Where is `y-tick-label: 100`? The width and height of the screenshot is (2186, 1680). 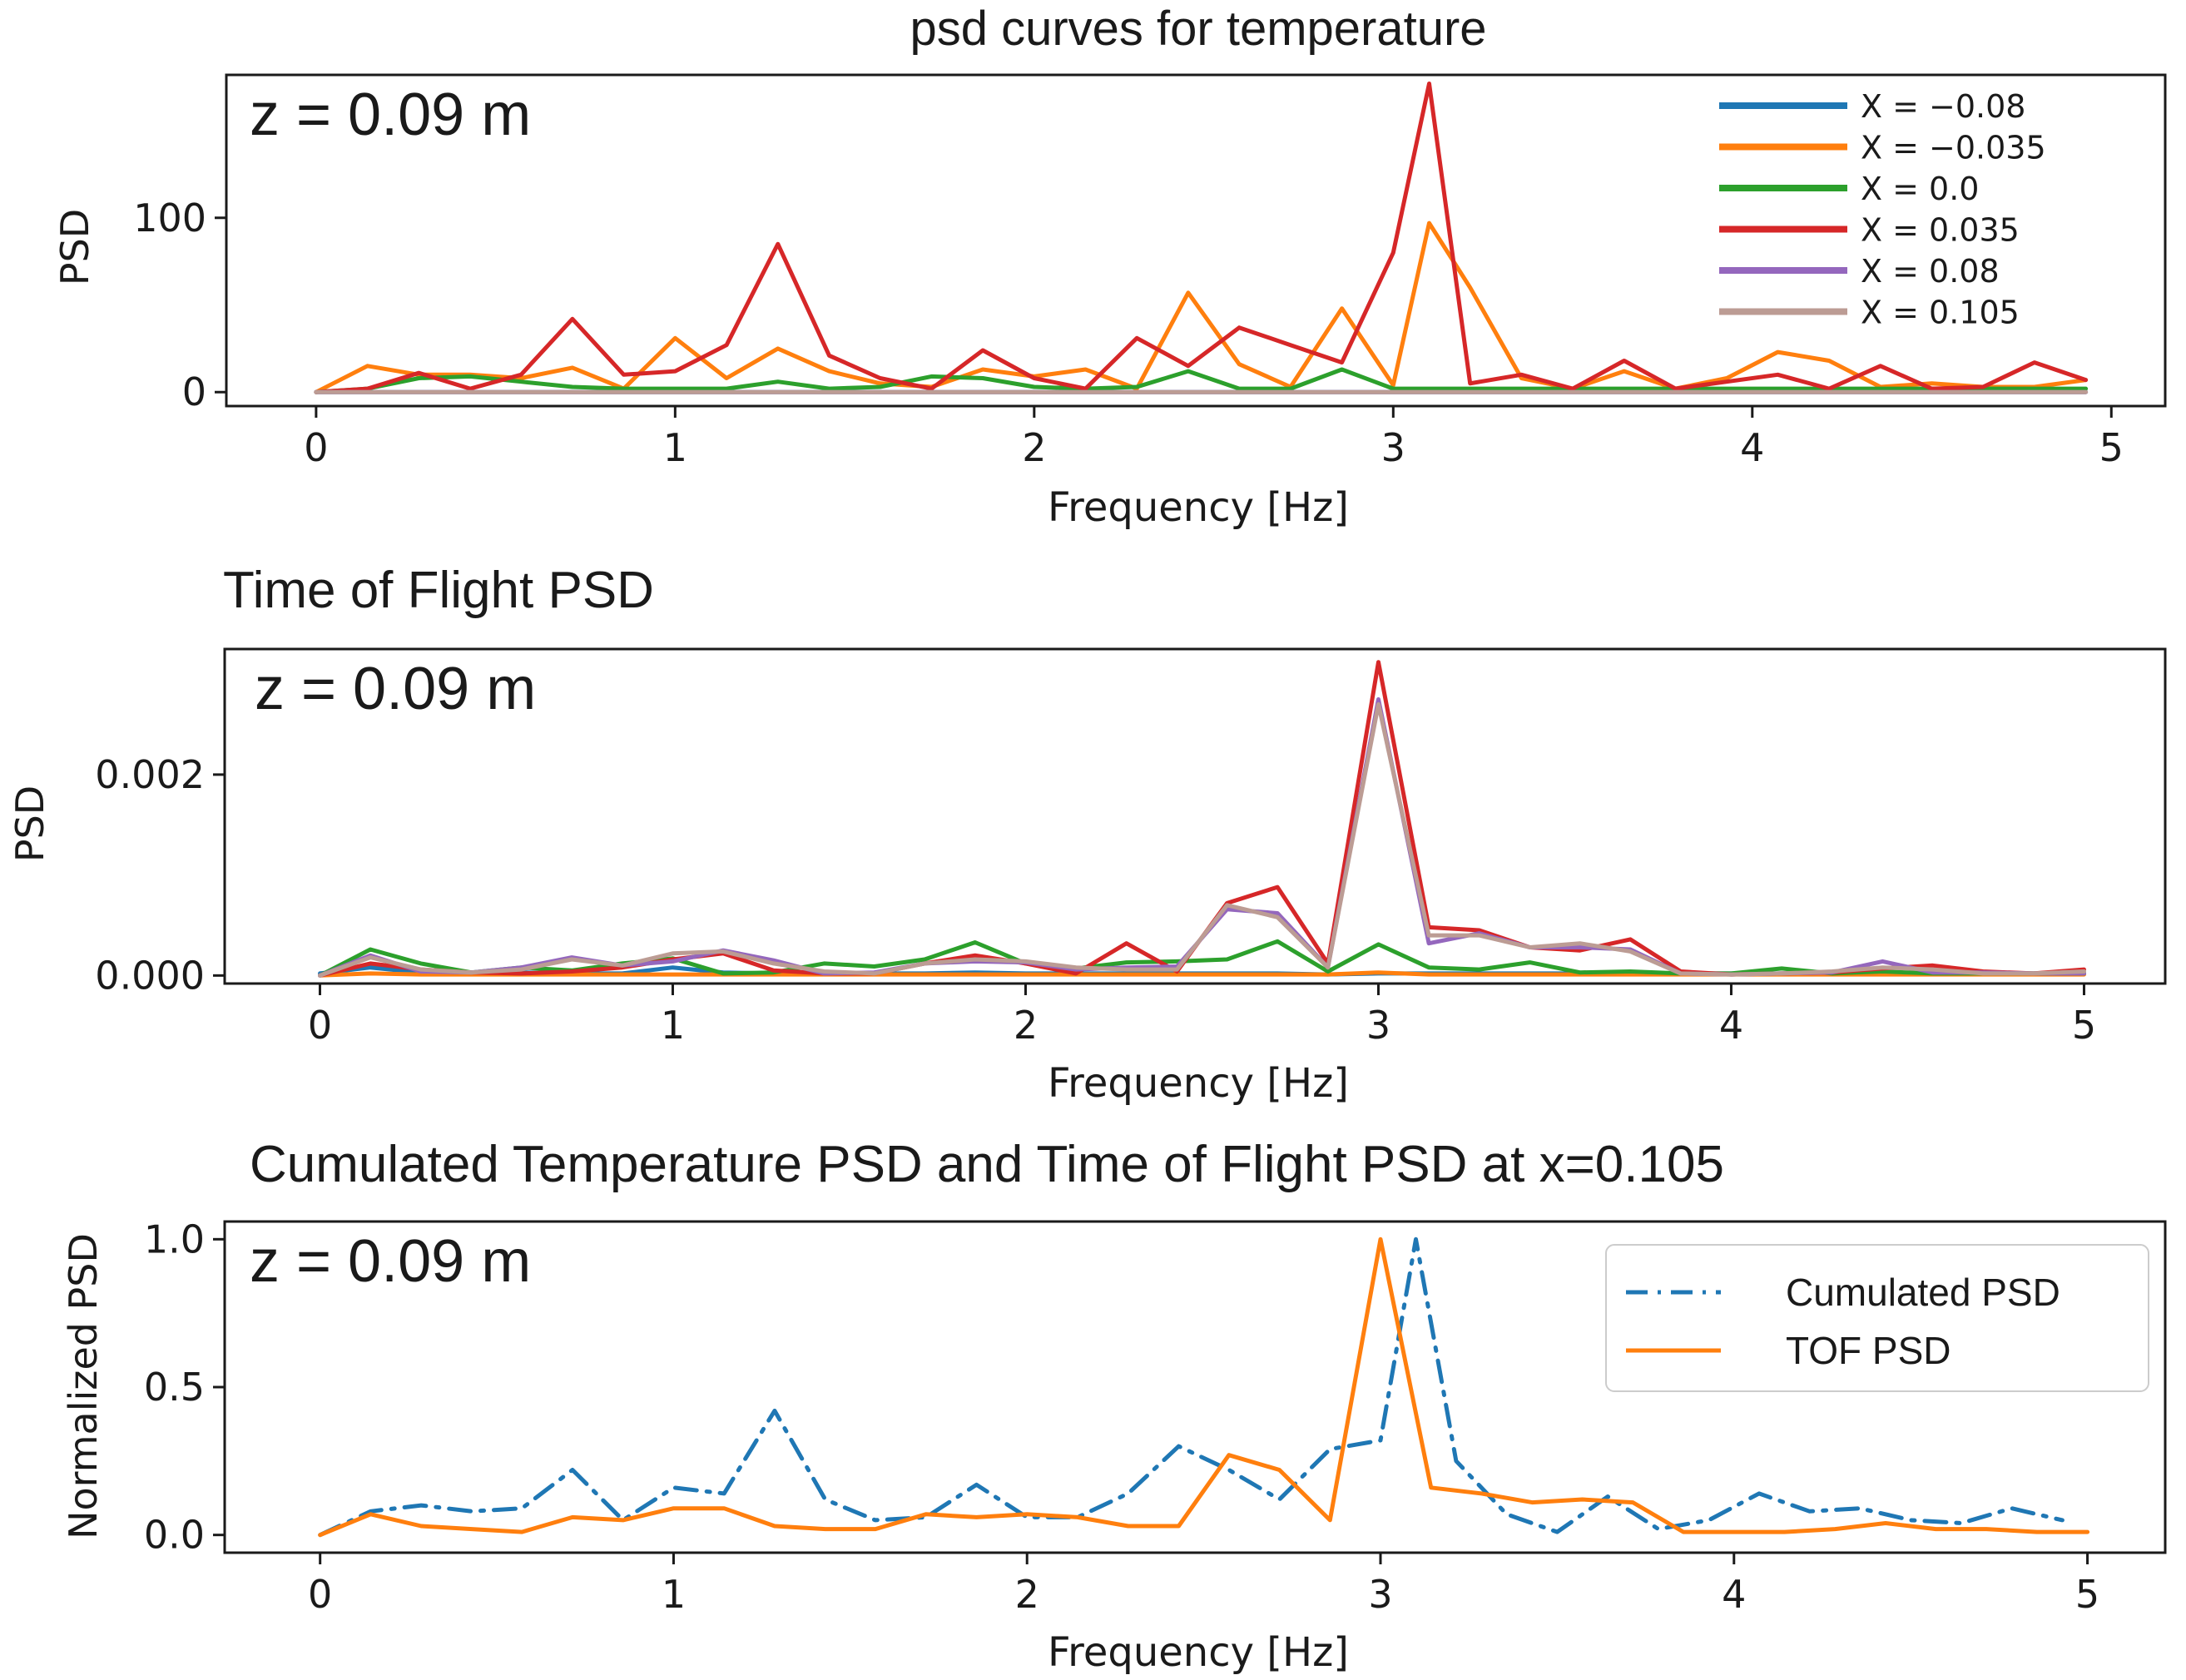 y-tick-label: 100 is located at coordinates (169, 218).